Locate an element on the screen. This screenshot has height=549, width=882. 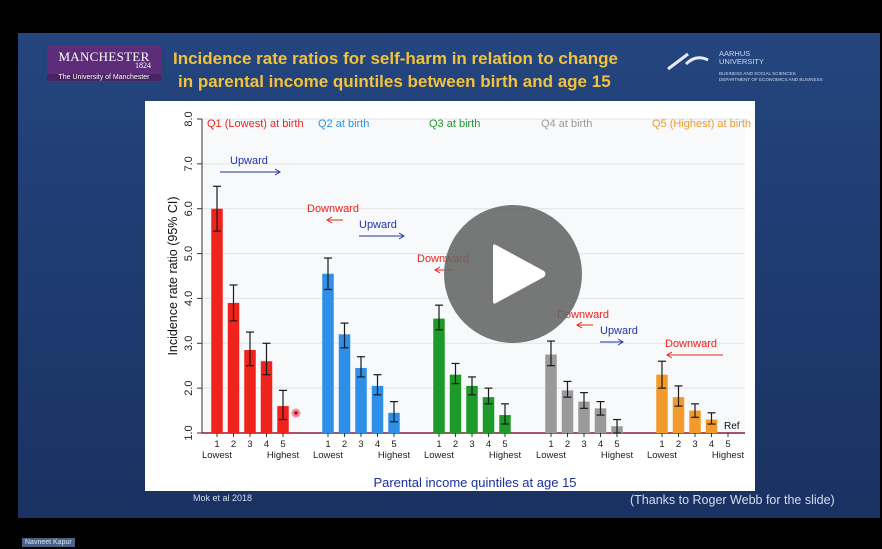
group-title: Q1 (Lowest) at birth is located at coordinates (255, 124).